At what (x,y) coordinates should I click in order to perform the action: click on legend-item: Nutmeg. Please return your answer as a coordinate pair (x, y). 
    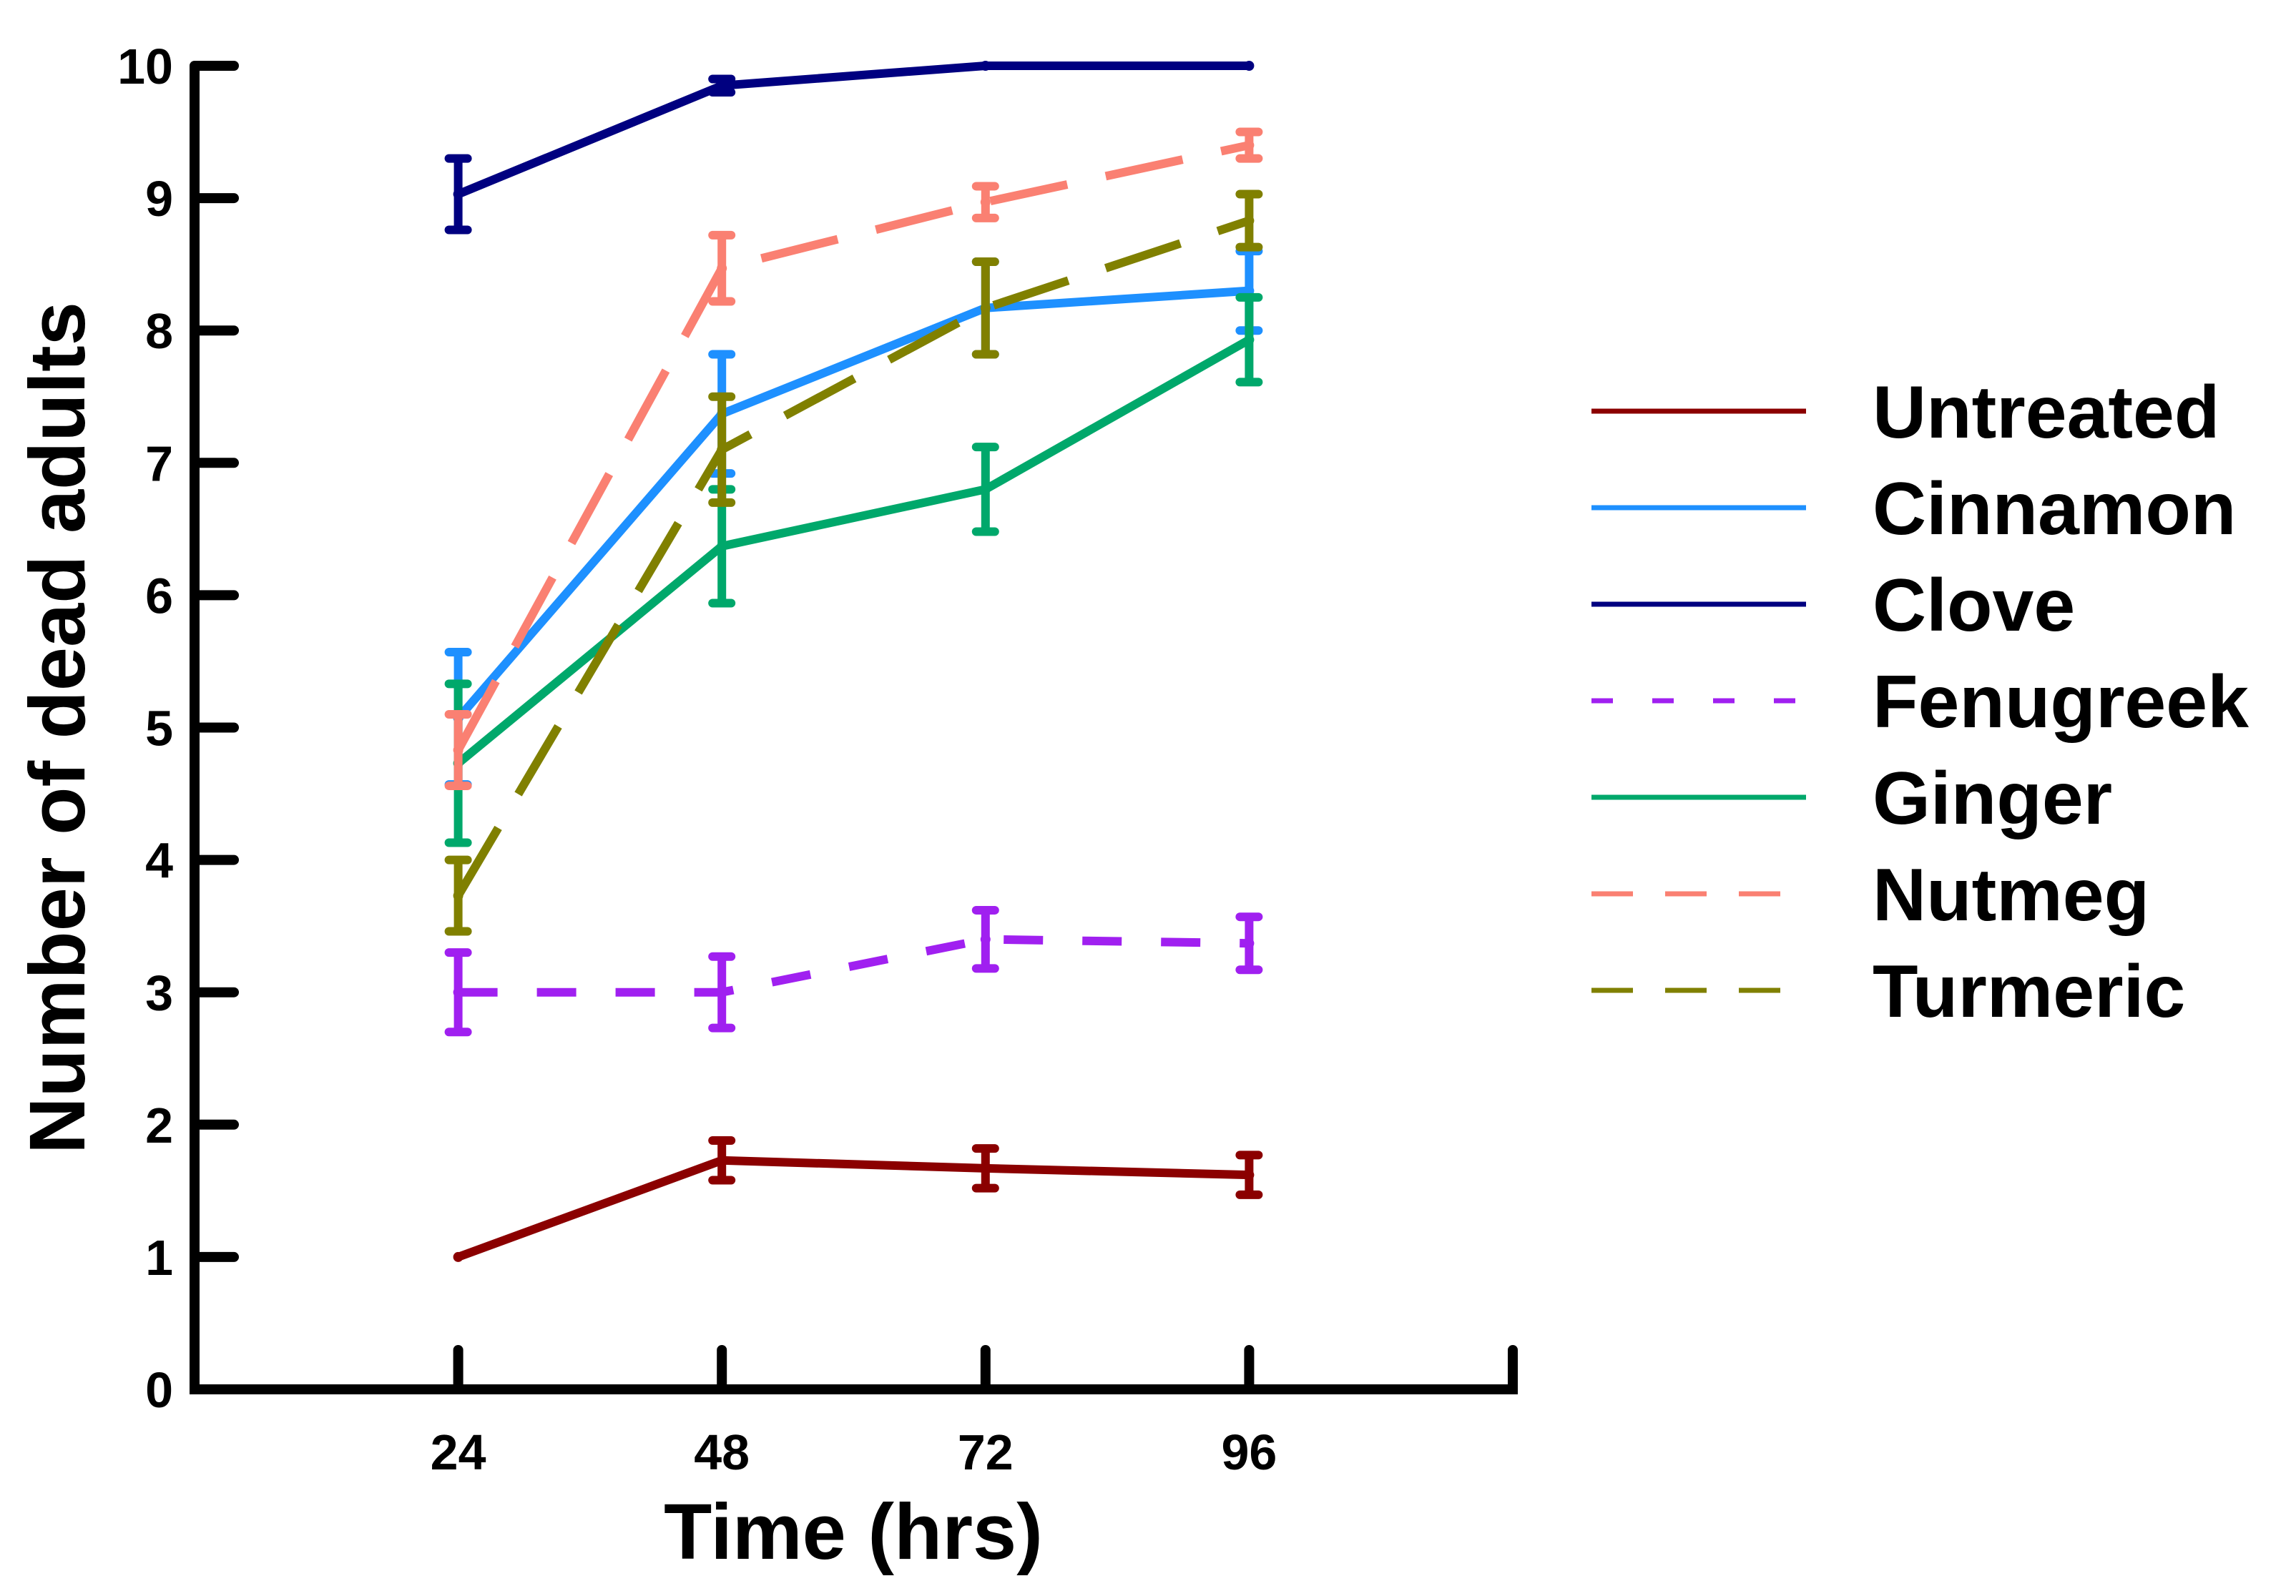
    Looking at the image, I should click on (1870, 896).